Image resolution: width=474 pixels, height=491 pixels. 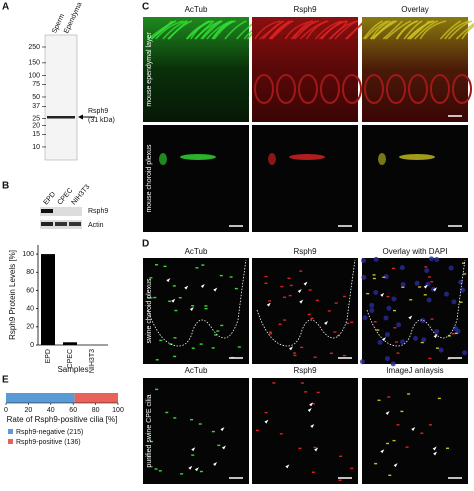 What do you see at coordinates (34, 75) in the screenshot?
I see `marker-label: 100` at bounding box center [34, 75].